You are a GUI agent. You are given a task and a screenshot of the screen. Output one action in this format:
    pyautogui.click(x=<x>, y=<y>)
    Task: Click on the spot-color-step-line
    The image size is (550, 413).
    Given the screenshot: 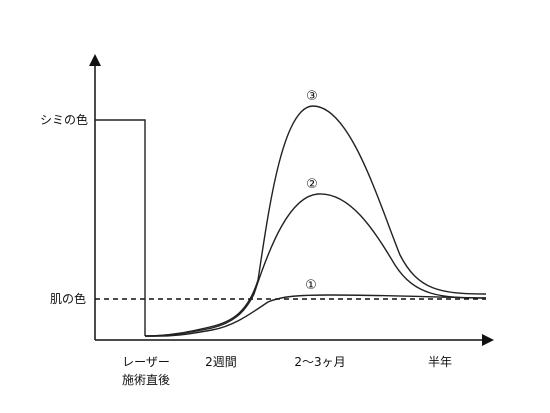 What is the action you would take?
    pyautogui.click(x=120, y=227)
    